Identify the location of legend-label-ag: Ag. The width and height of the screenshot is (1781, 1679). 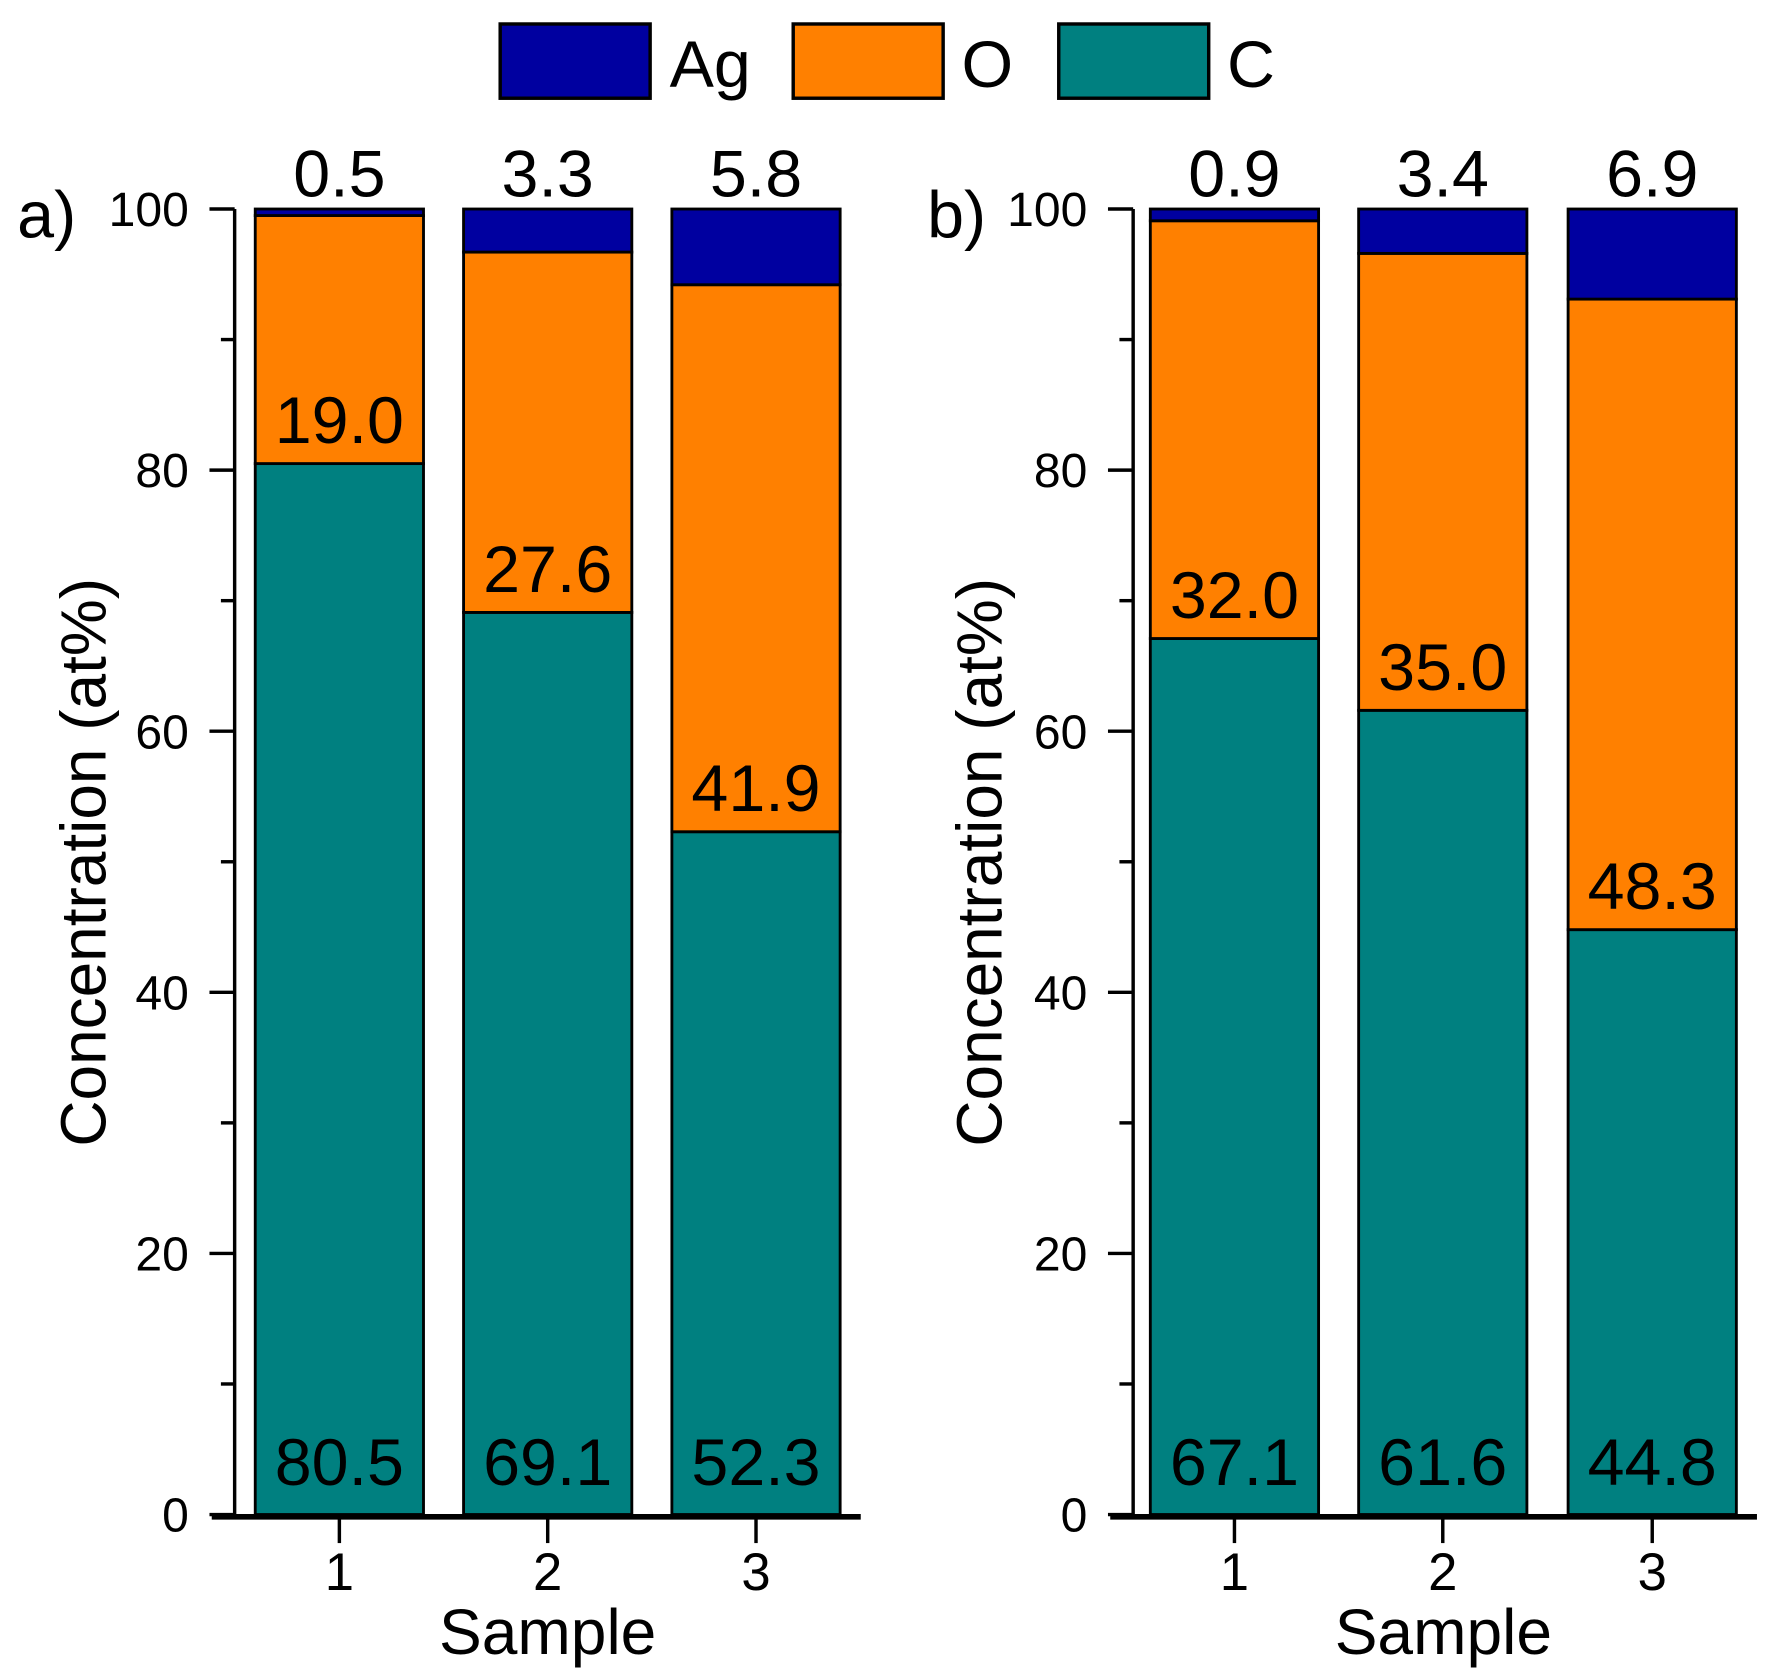
(710, 65).